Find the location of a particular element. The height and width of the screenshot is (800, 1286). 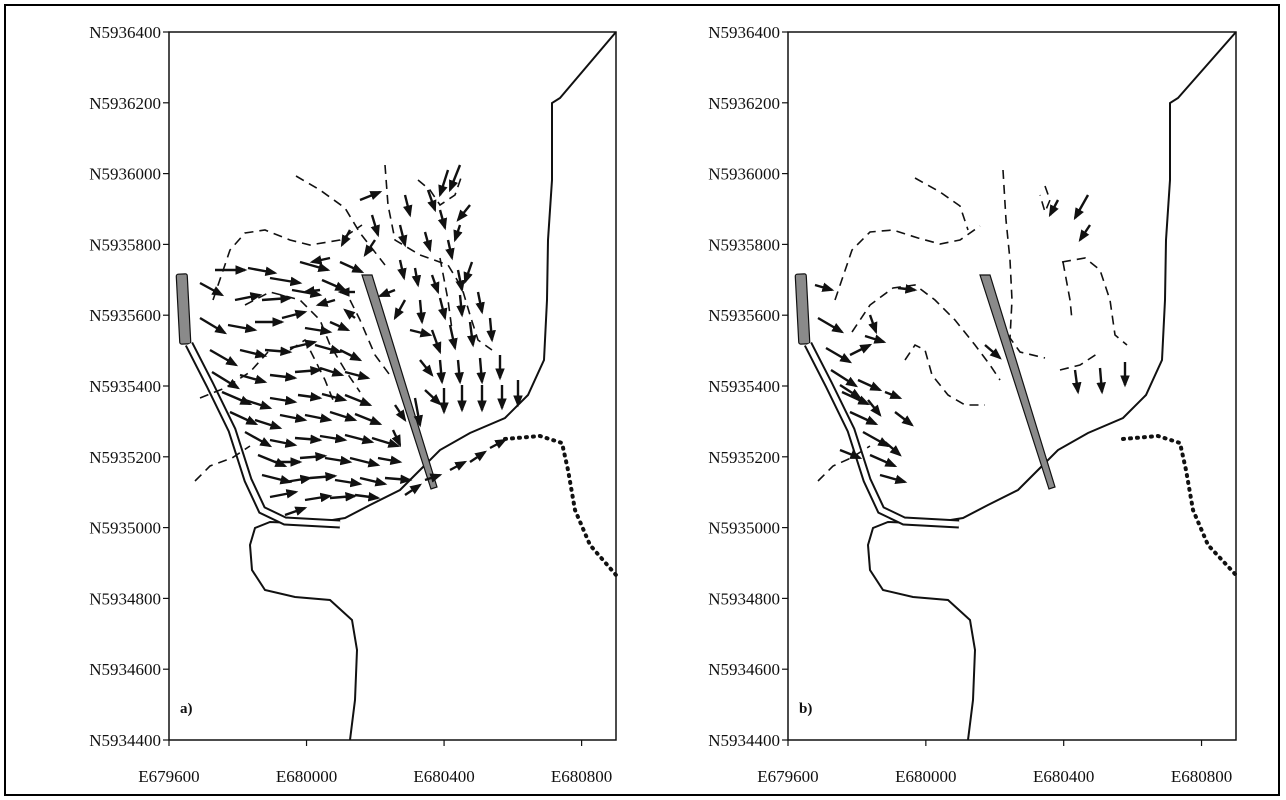

breakwater-west-core is located at coordinates (882, 434).